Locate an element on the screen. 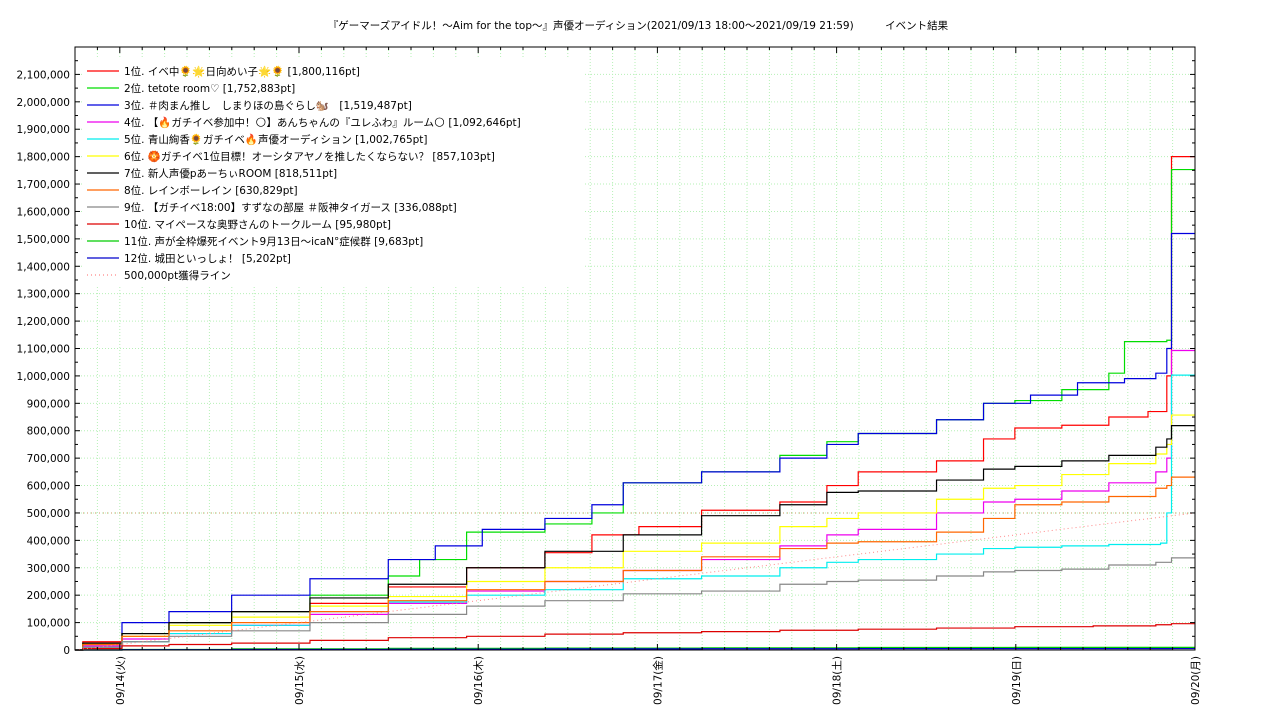 The height and width of the screenshot is (720, 1280). y-tick-label: 1,800,000 is located at coordinates (43, 158).